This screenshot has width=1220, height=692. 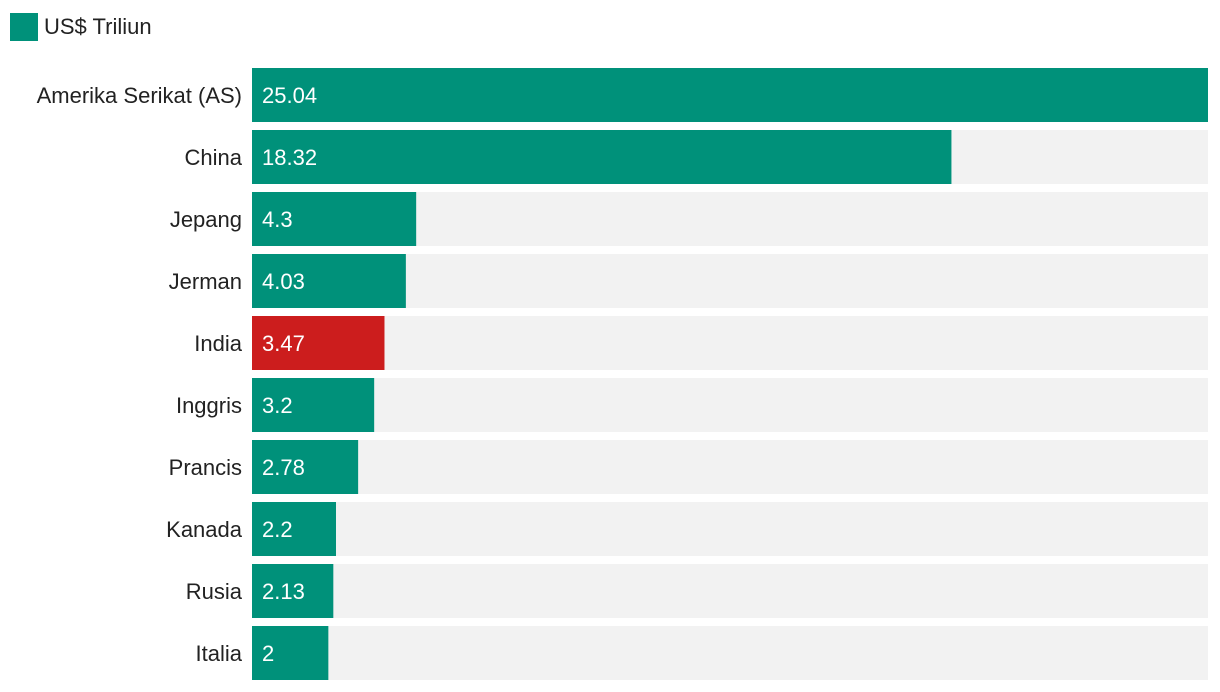 What do you see at coordinates (318, 343) in the screenshot?
I see `bar-india` at bounding box center [318, 343].